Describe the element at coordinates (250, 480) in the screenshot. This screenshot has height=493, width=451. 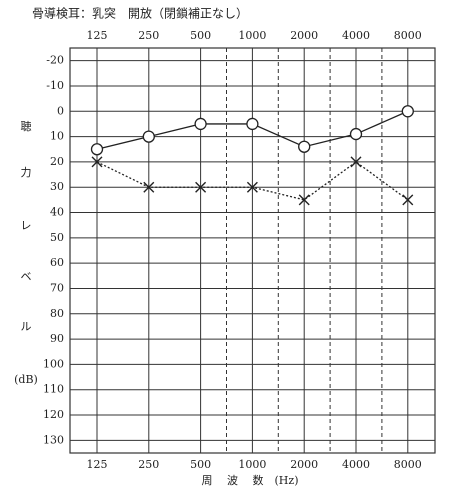
I see `x-axis-label: 周 波 数 (Hz)` at that location.